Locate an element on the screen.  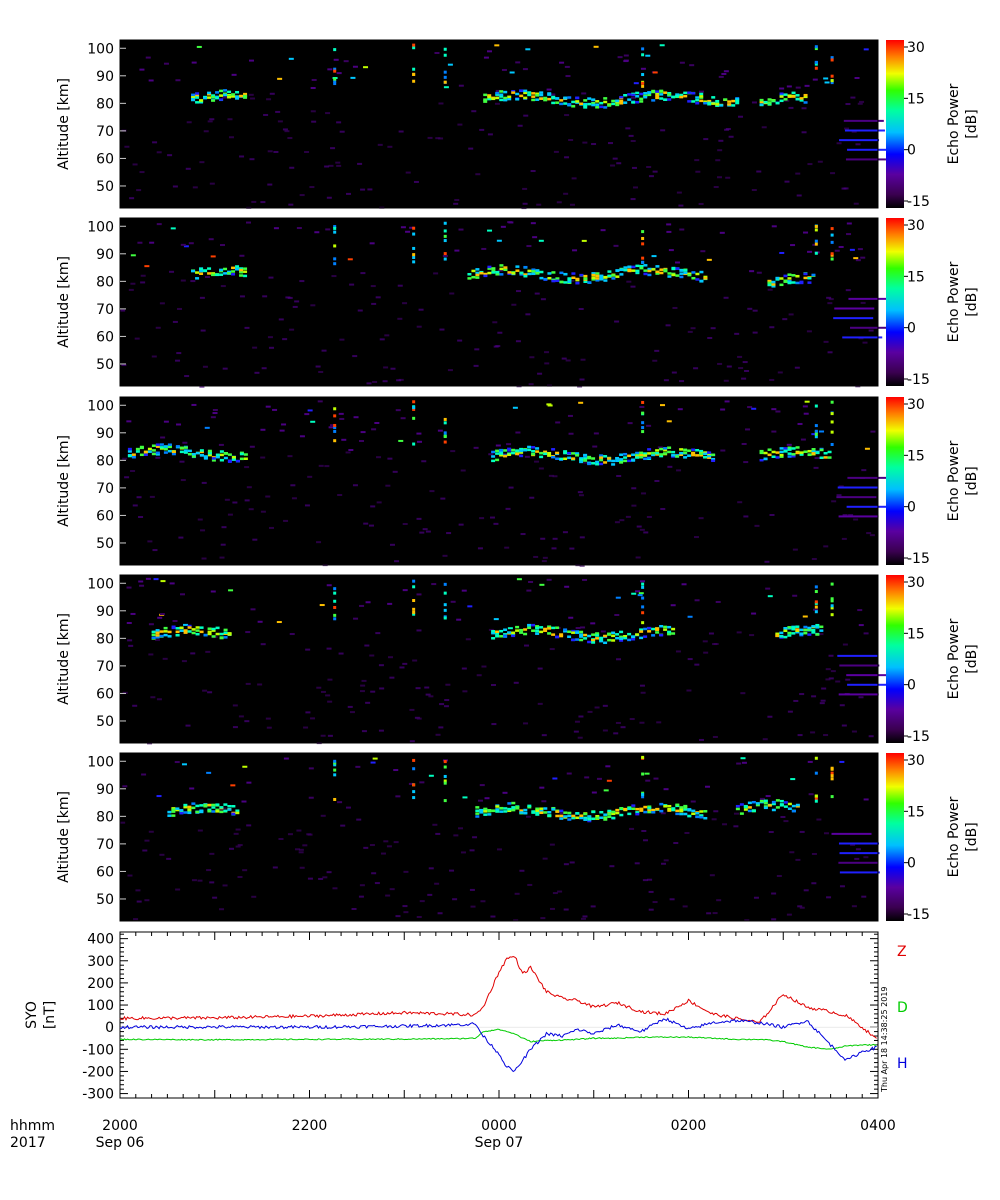
y-tick-label: 70 is located at coordinates (105, 132).